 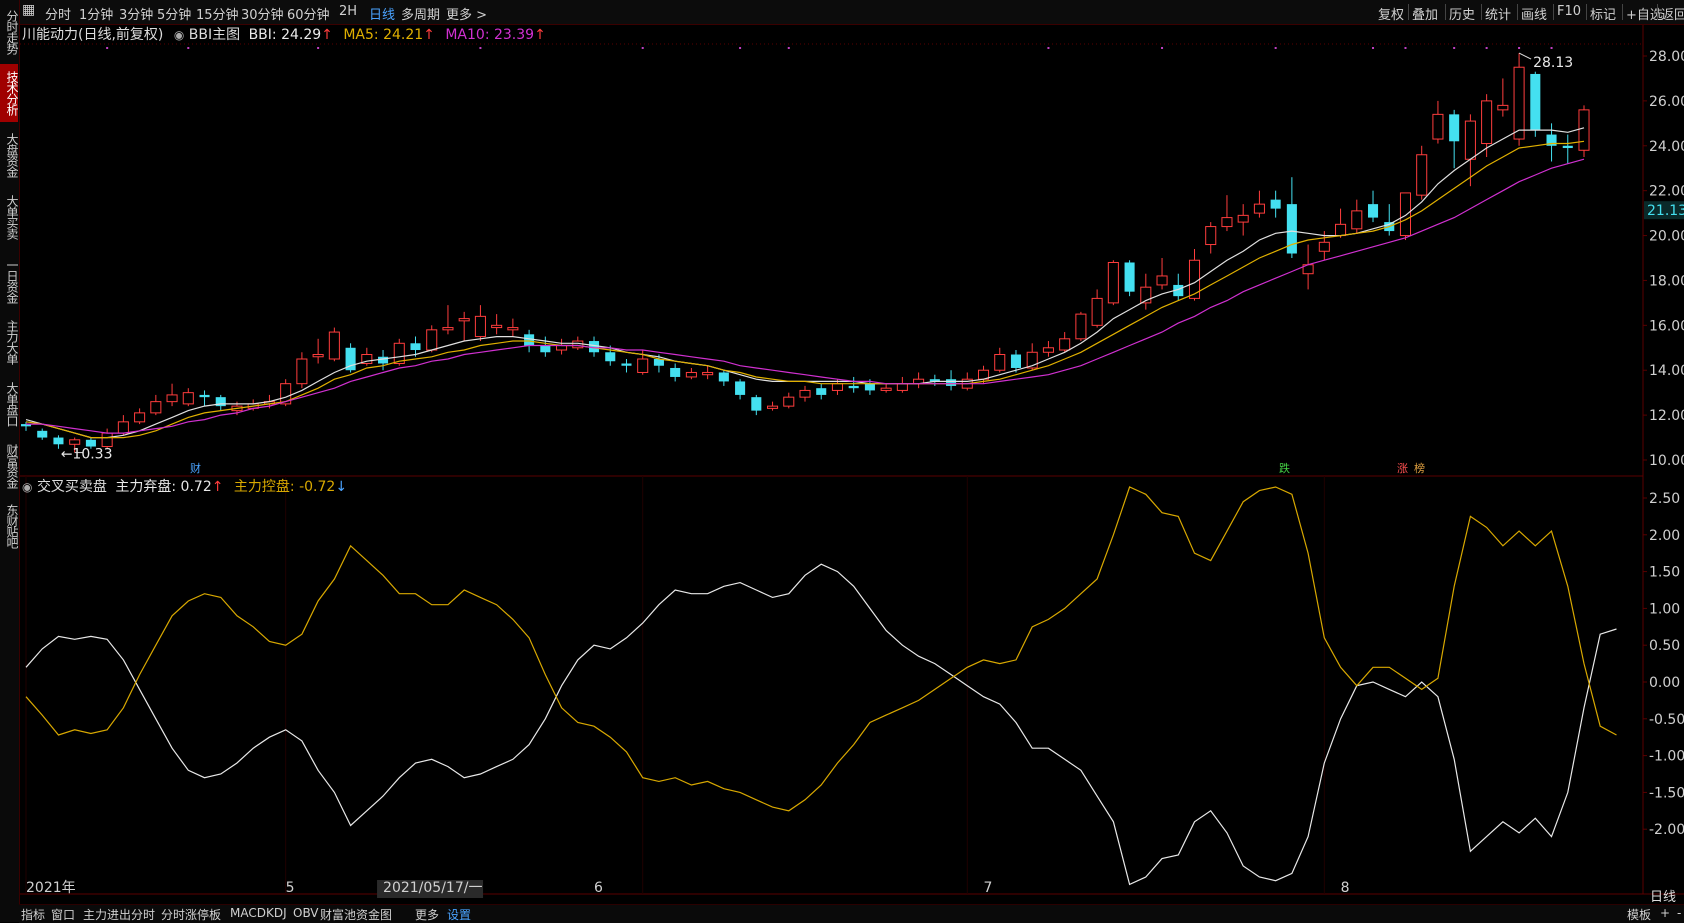 I want to click on y-tick-label: 1.50, so click(x=1664, y=573).